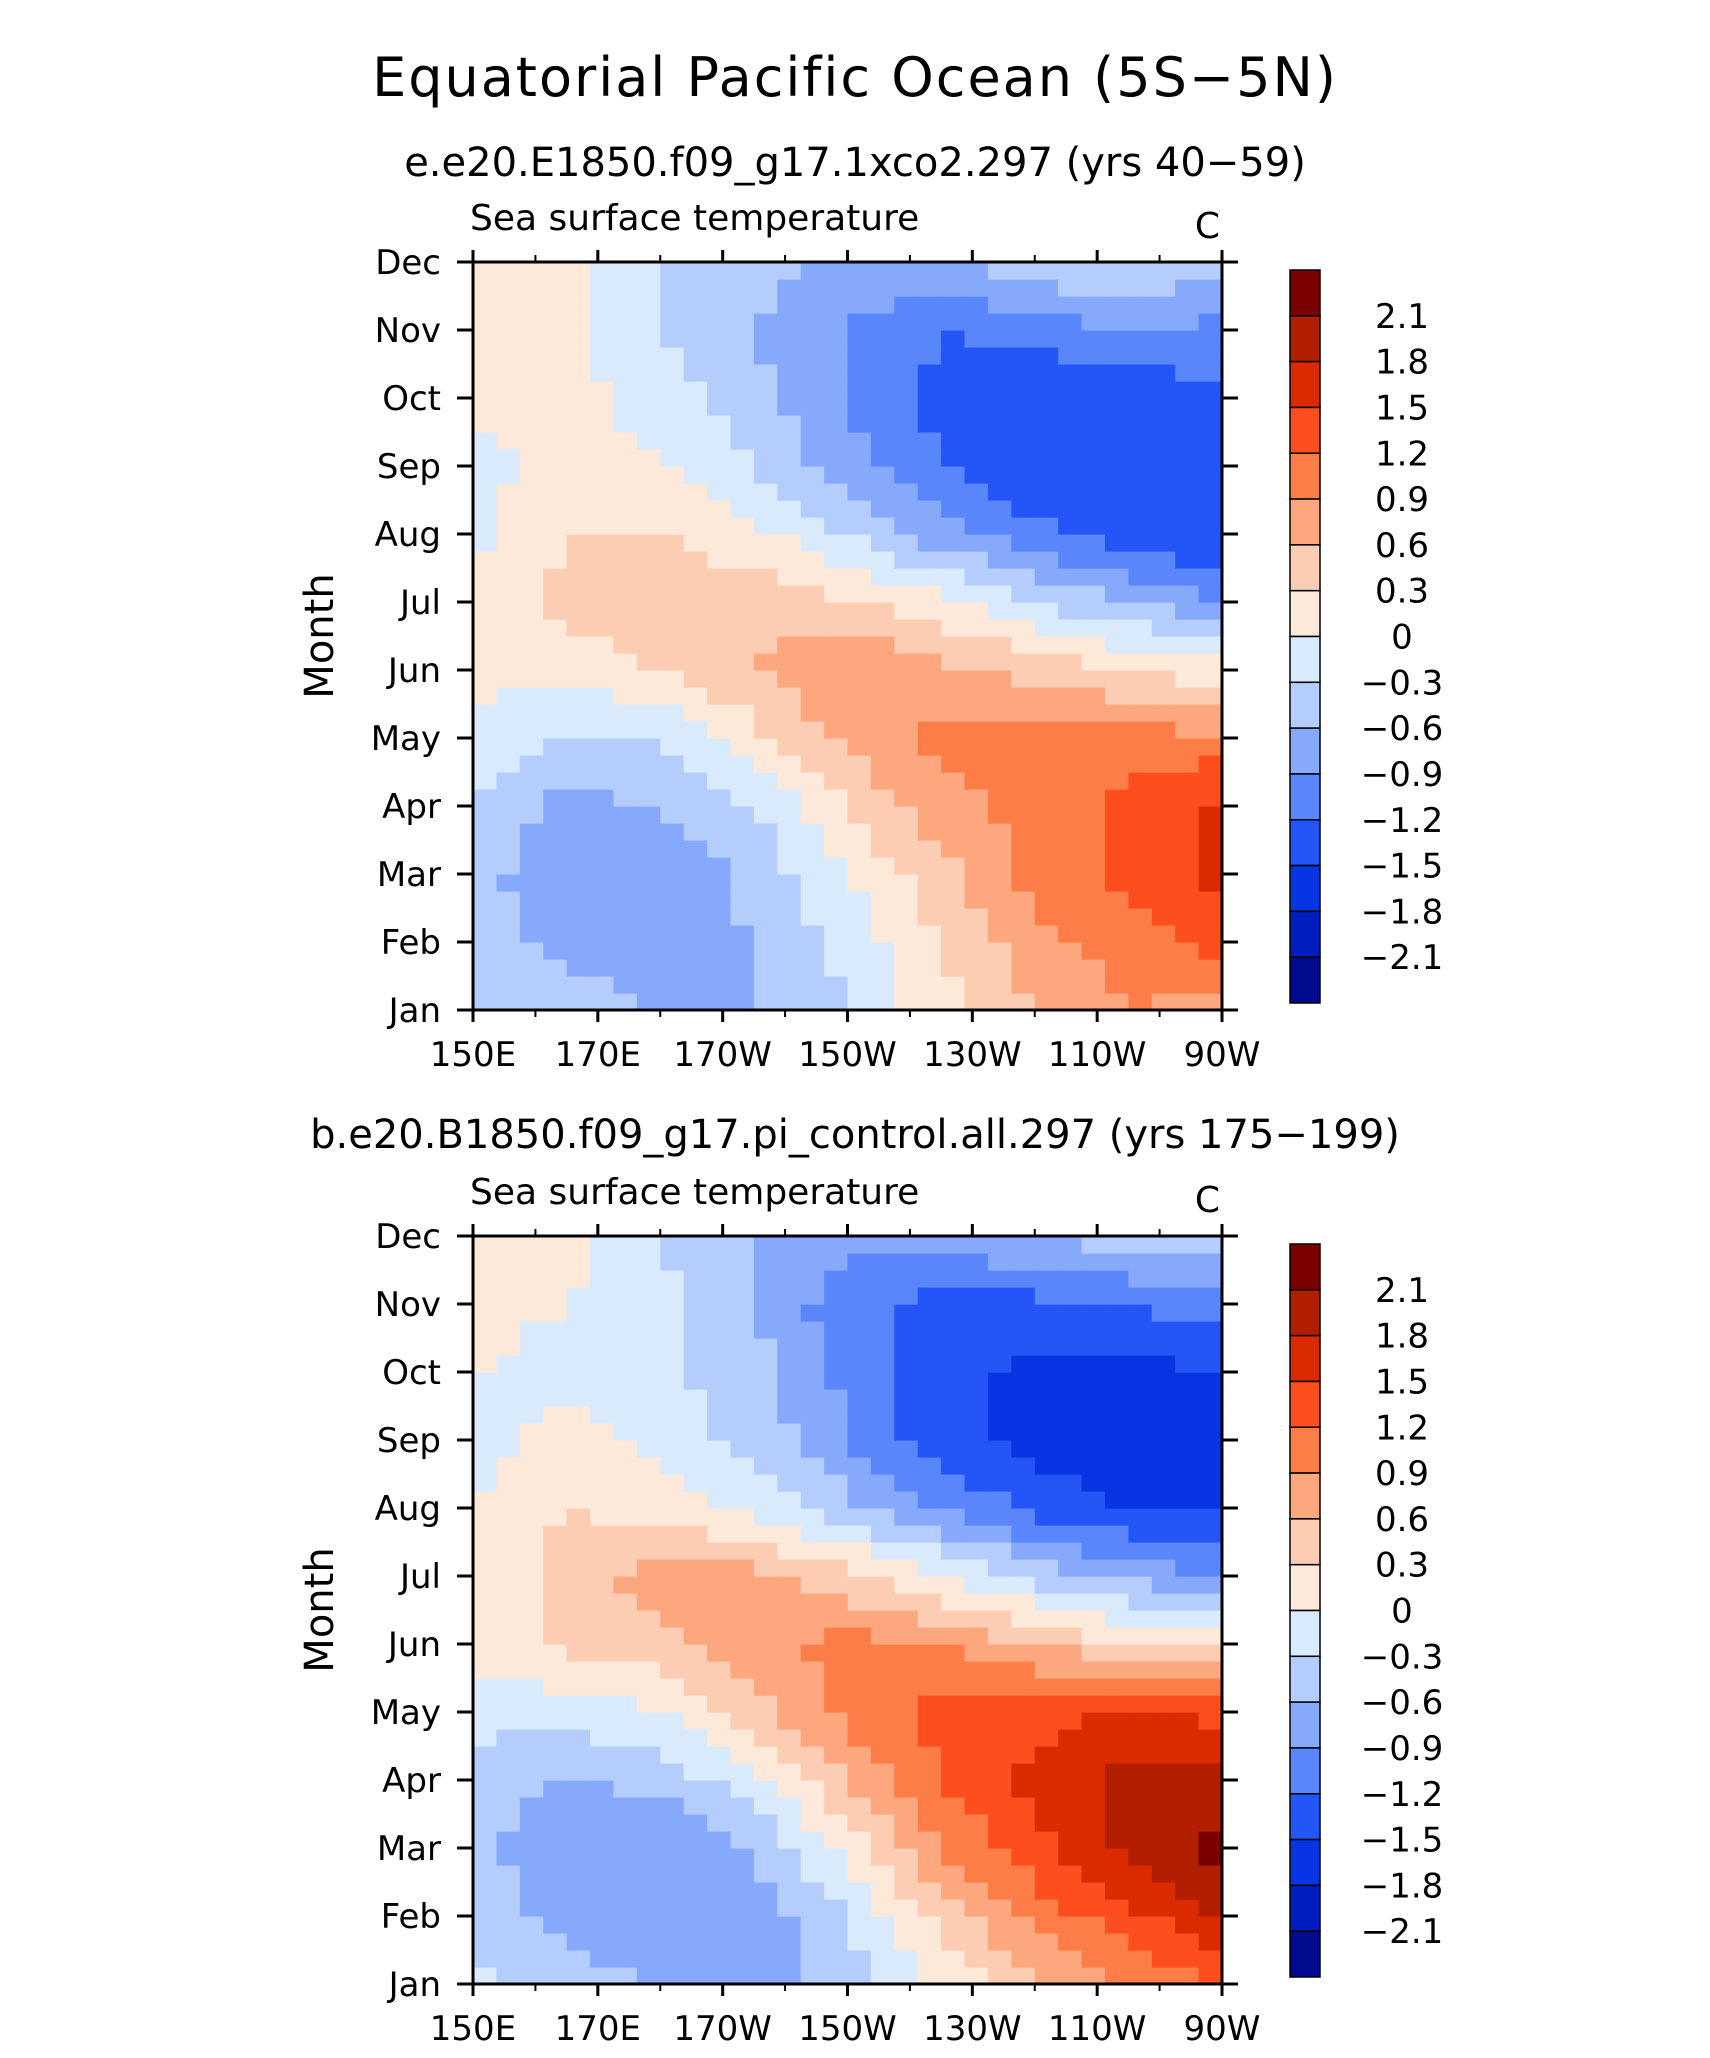 This screenshot has height=2058, width=1710. I want to click on colorbar-label: 0.3, so click(1402, 592).